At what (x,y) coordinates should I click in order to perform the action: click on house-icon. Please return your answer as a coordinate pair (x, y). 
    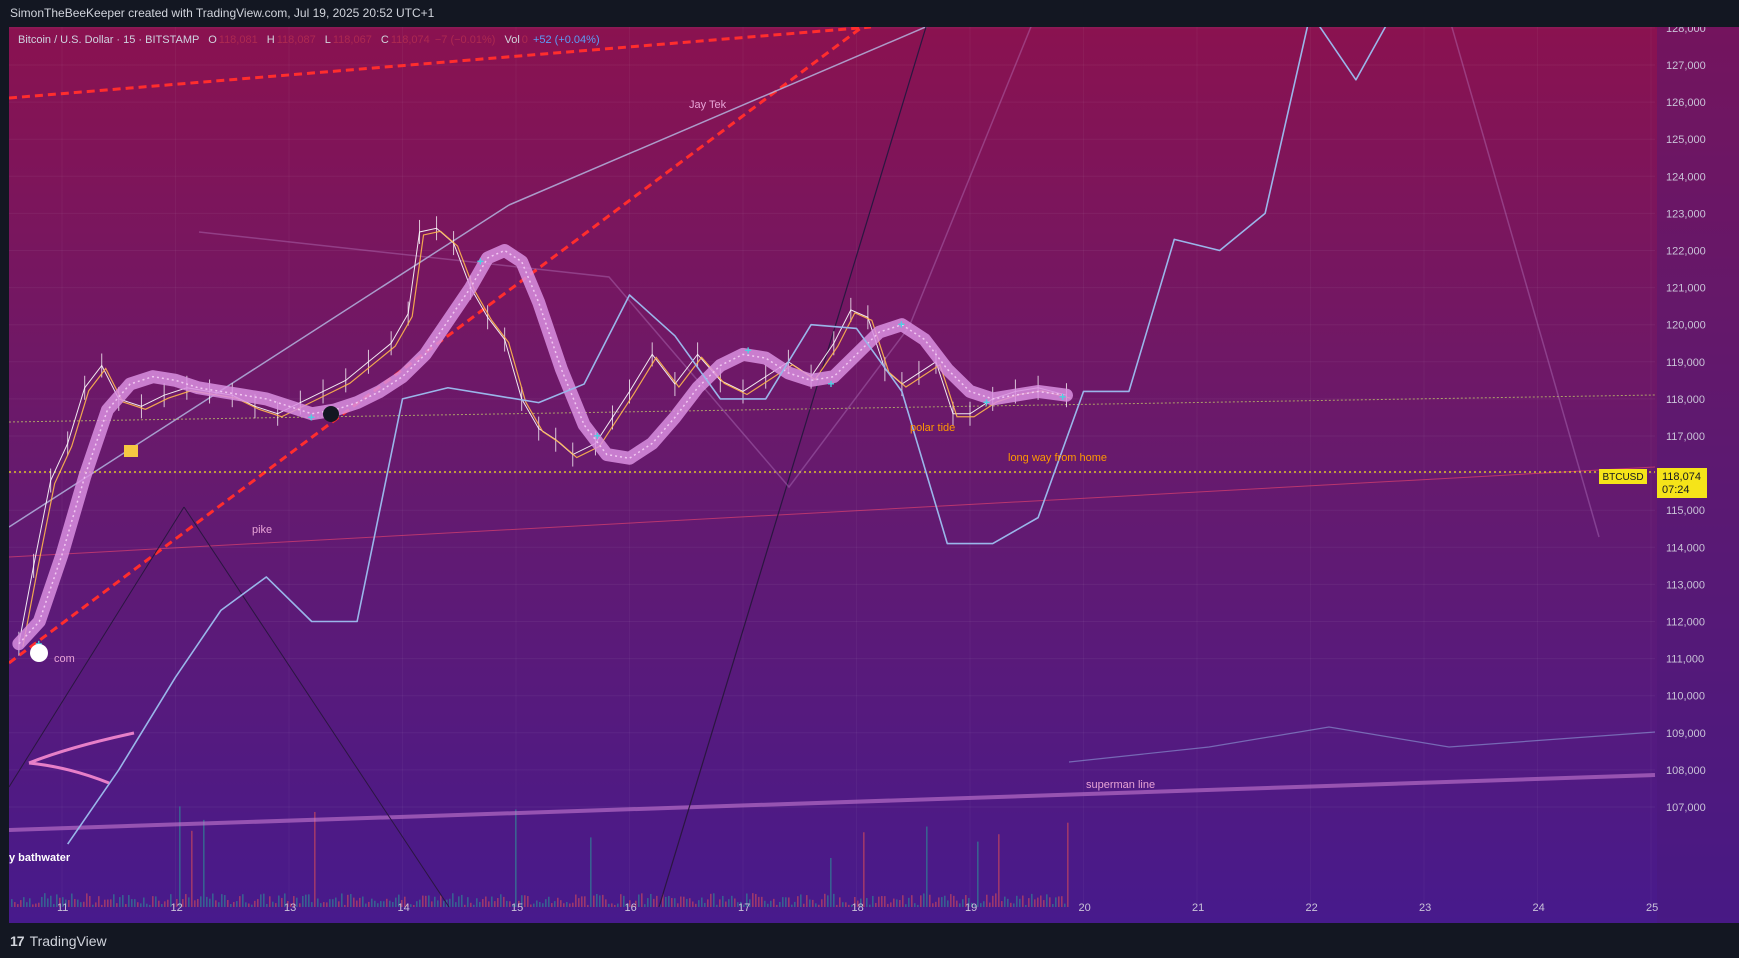
    Looking at the image, I should click on (131, 451).